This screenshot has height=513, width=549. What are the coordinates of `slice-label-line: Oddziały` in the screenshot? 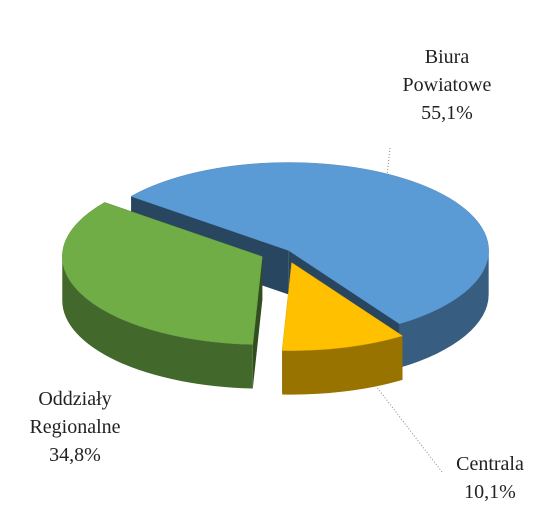 It's located at (74, 399).